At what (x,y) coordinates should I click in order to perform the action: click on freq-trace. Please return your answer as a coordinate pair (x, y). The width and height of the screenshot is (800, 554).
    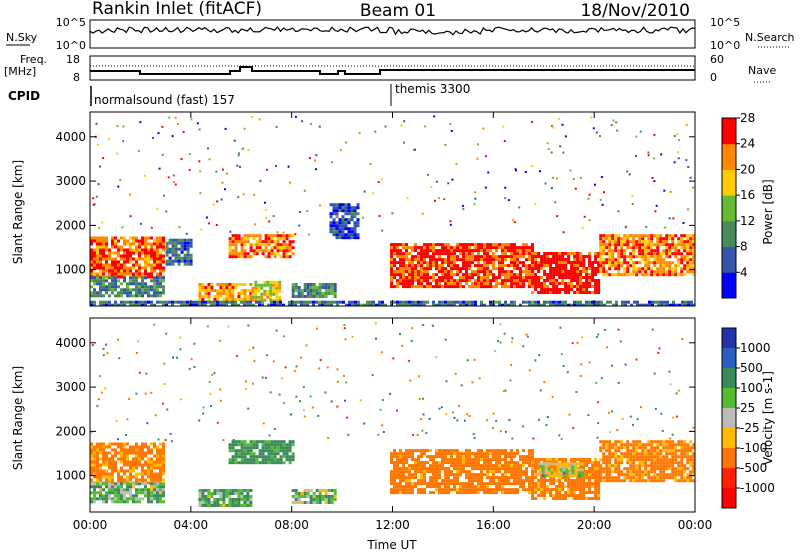
    Looking at the image, I should click on (392, 70).